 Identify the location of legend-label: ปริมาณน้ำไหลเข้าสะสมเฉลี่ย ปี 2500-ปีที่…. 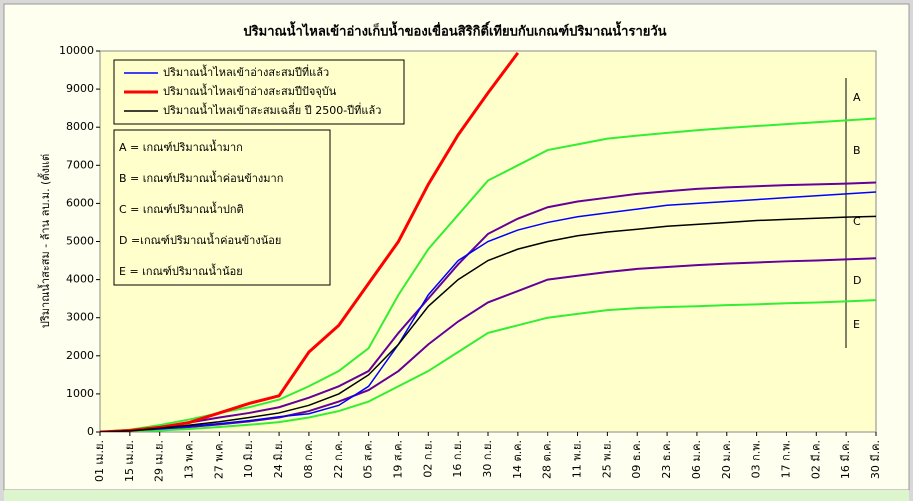
(272, 109).